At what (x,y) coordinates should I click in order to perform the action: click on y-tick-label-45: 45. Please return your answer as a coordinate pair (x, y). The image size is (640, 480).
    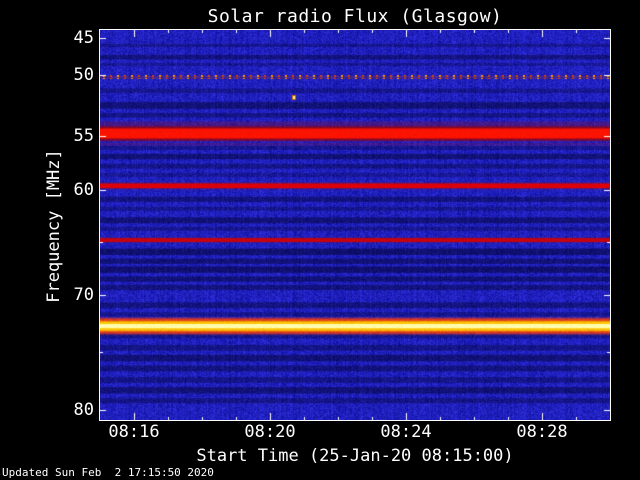
    Looking at the image, I should click on (83, 37).